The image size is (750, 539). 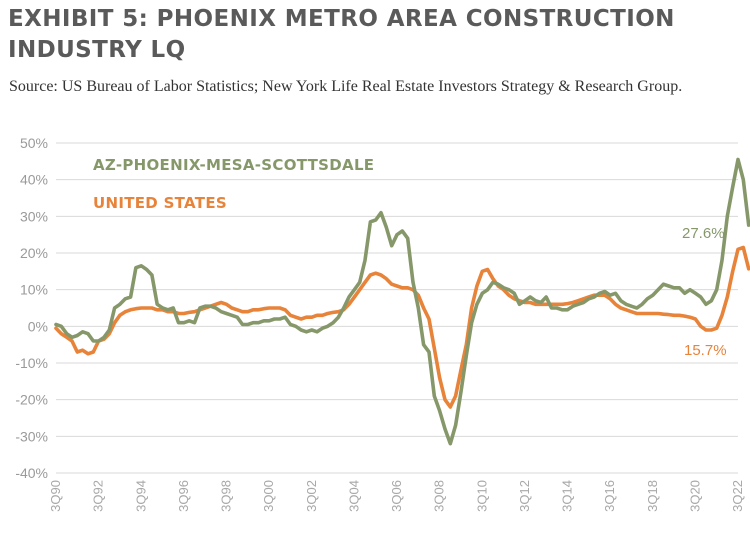 I want to click on y-tick-label: 10%, so click(x=34, y=290).